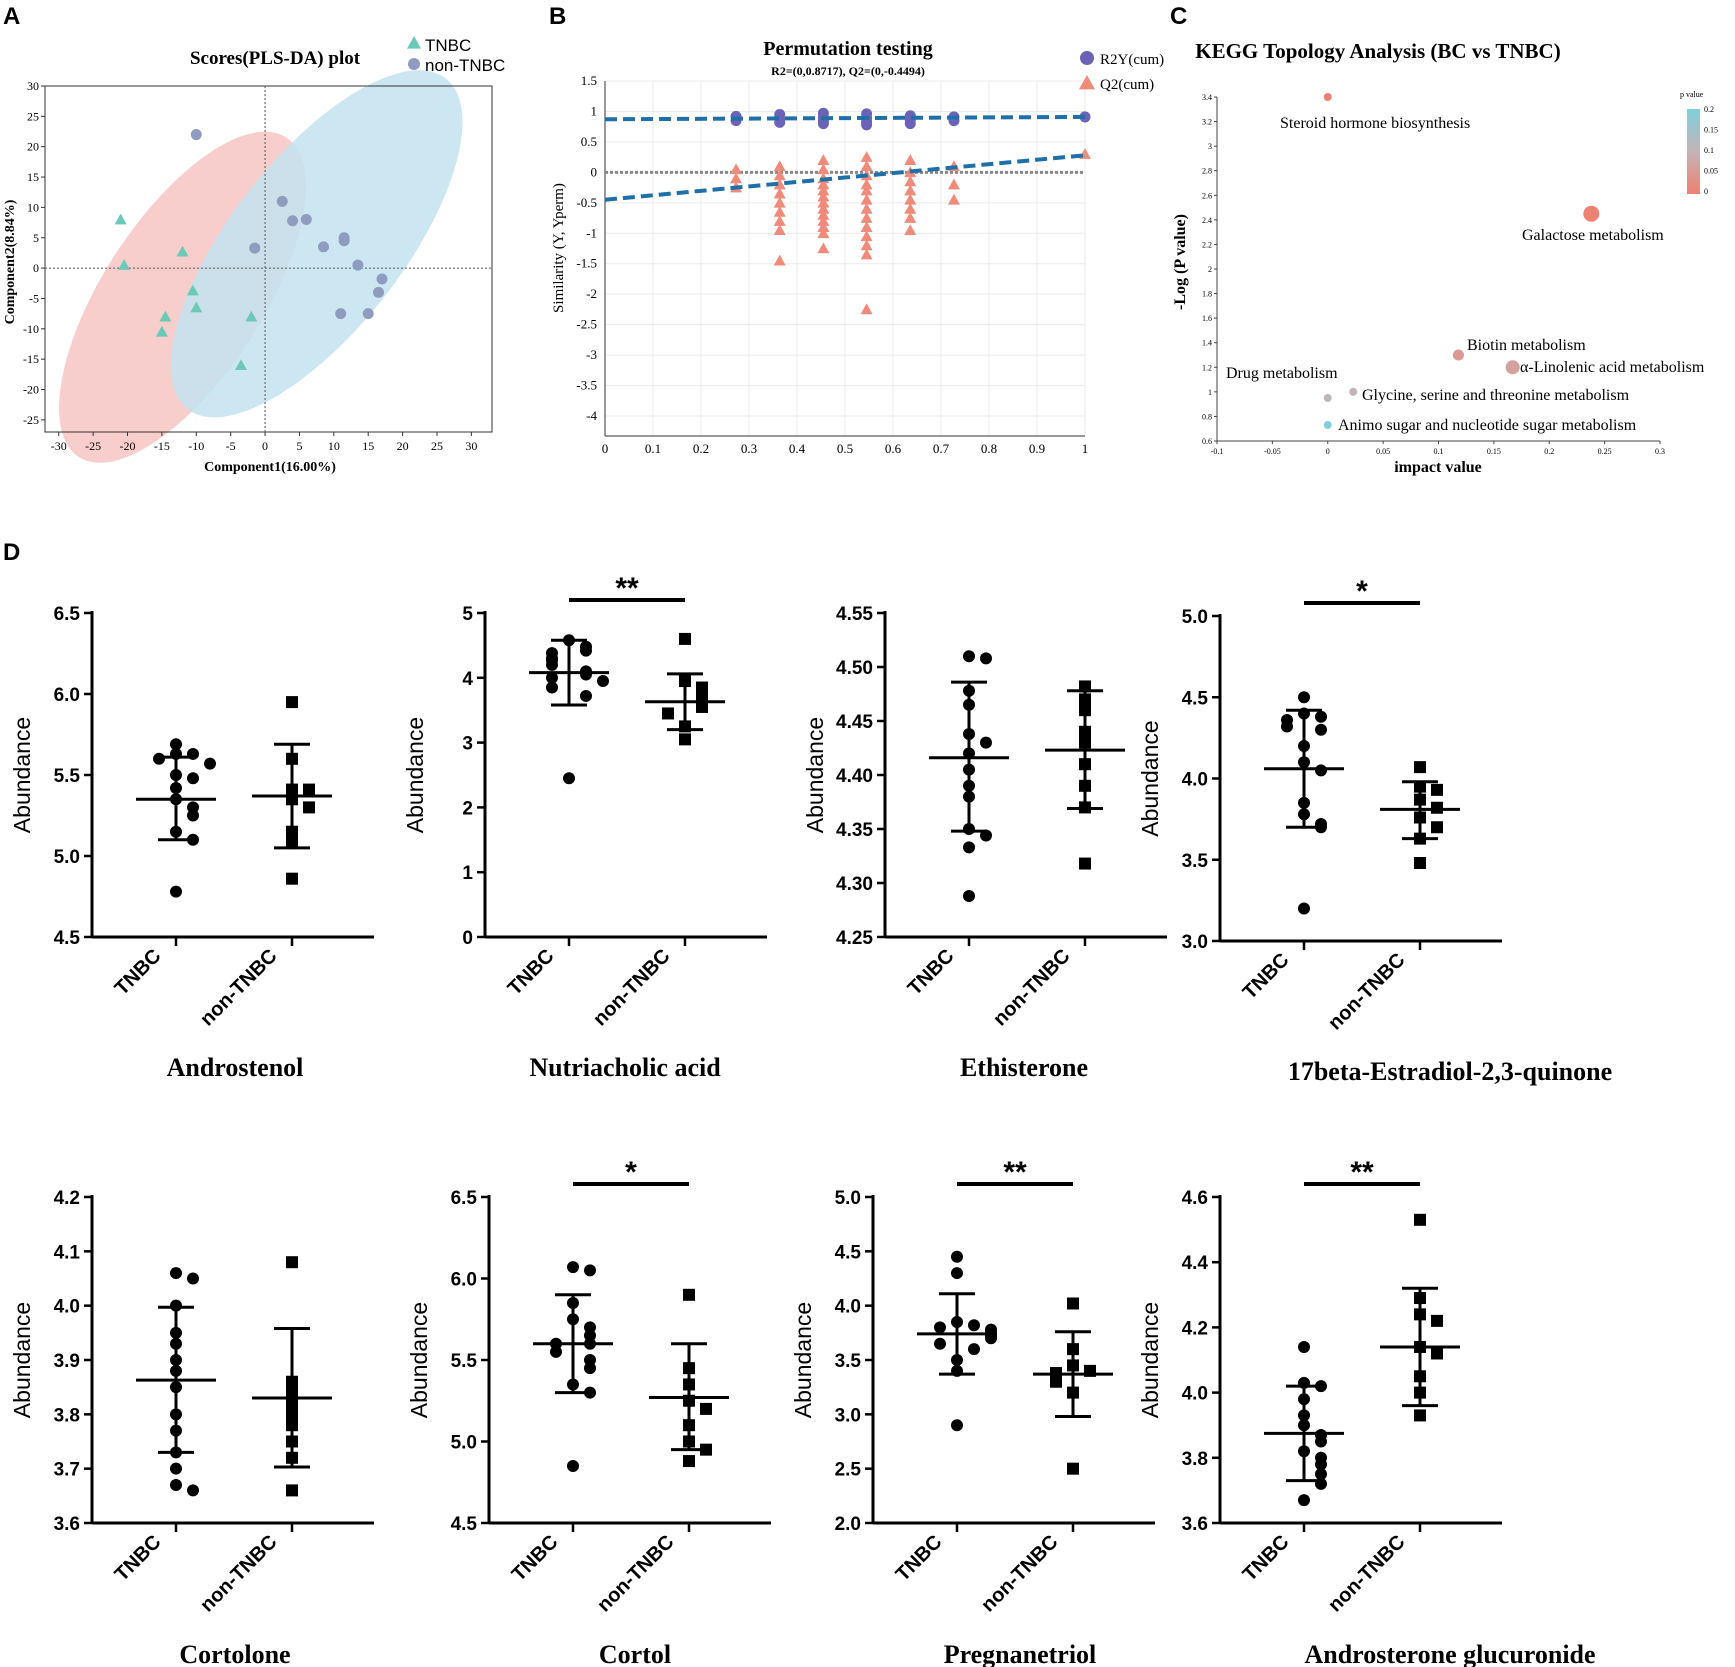  I want to click on y-tick-label: 5.5, so click(67, 776).